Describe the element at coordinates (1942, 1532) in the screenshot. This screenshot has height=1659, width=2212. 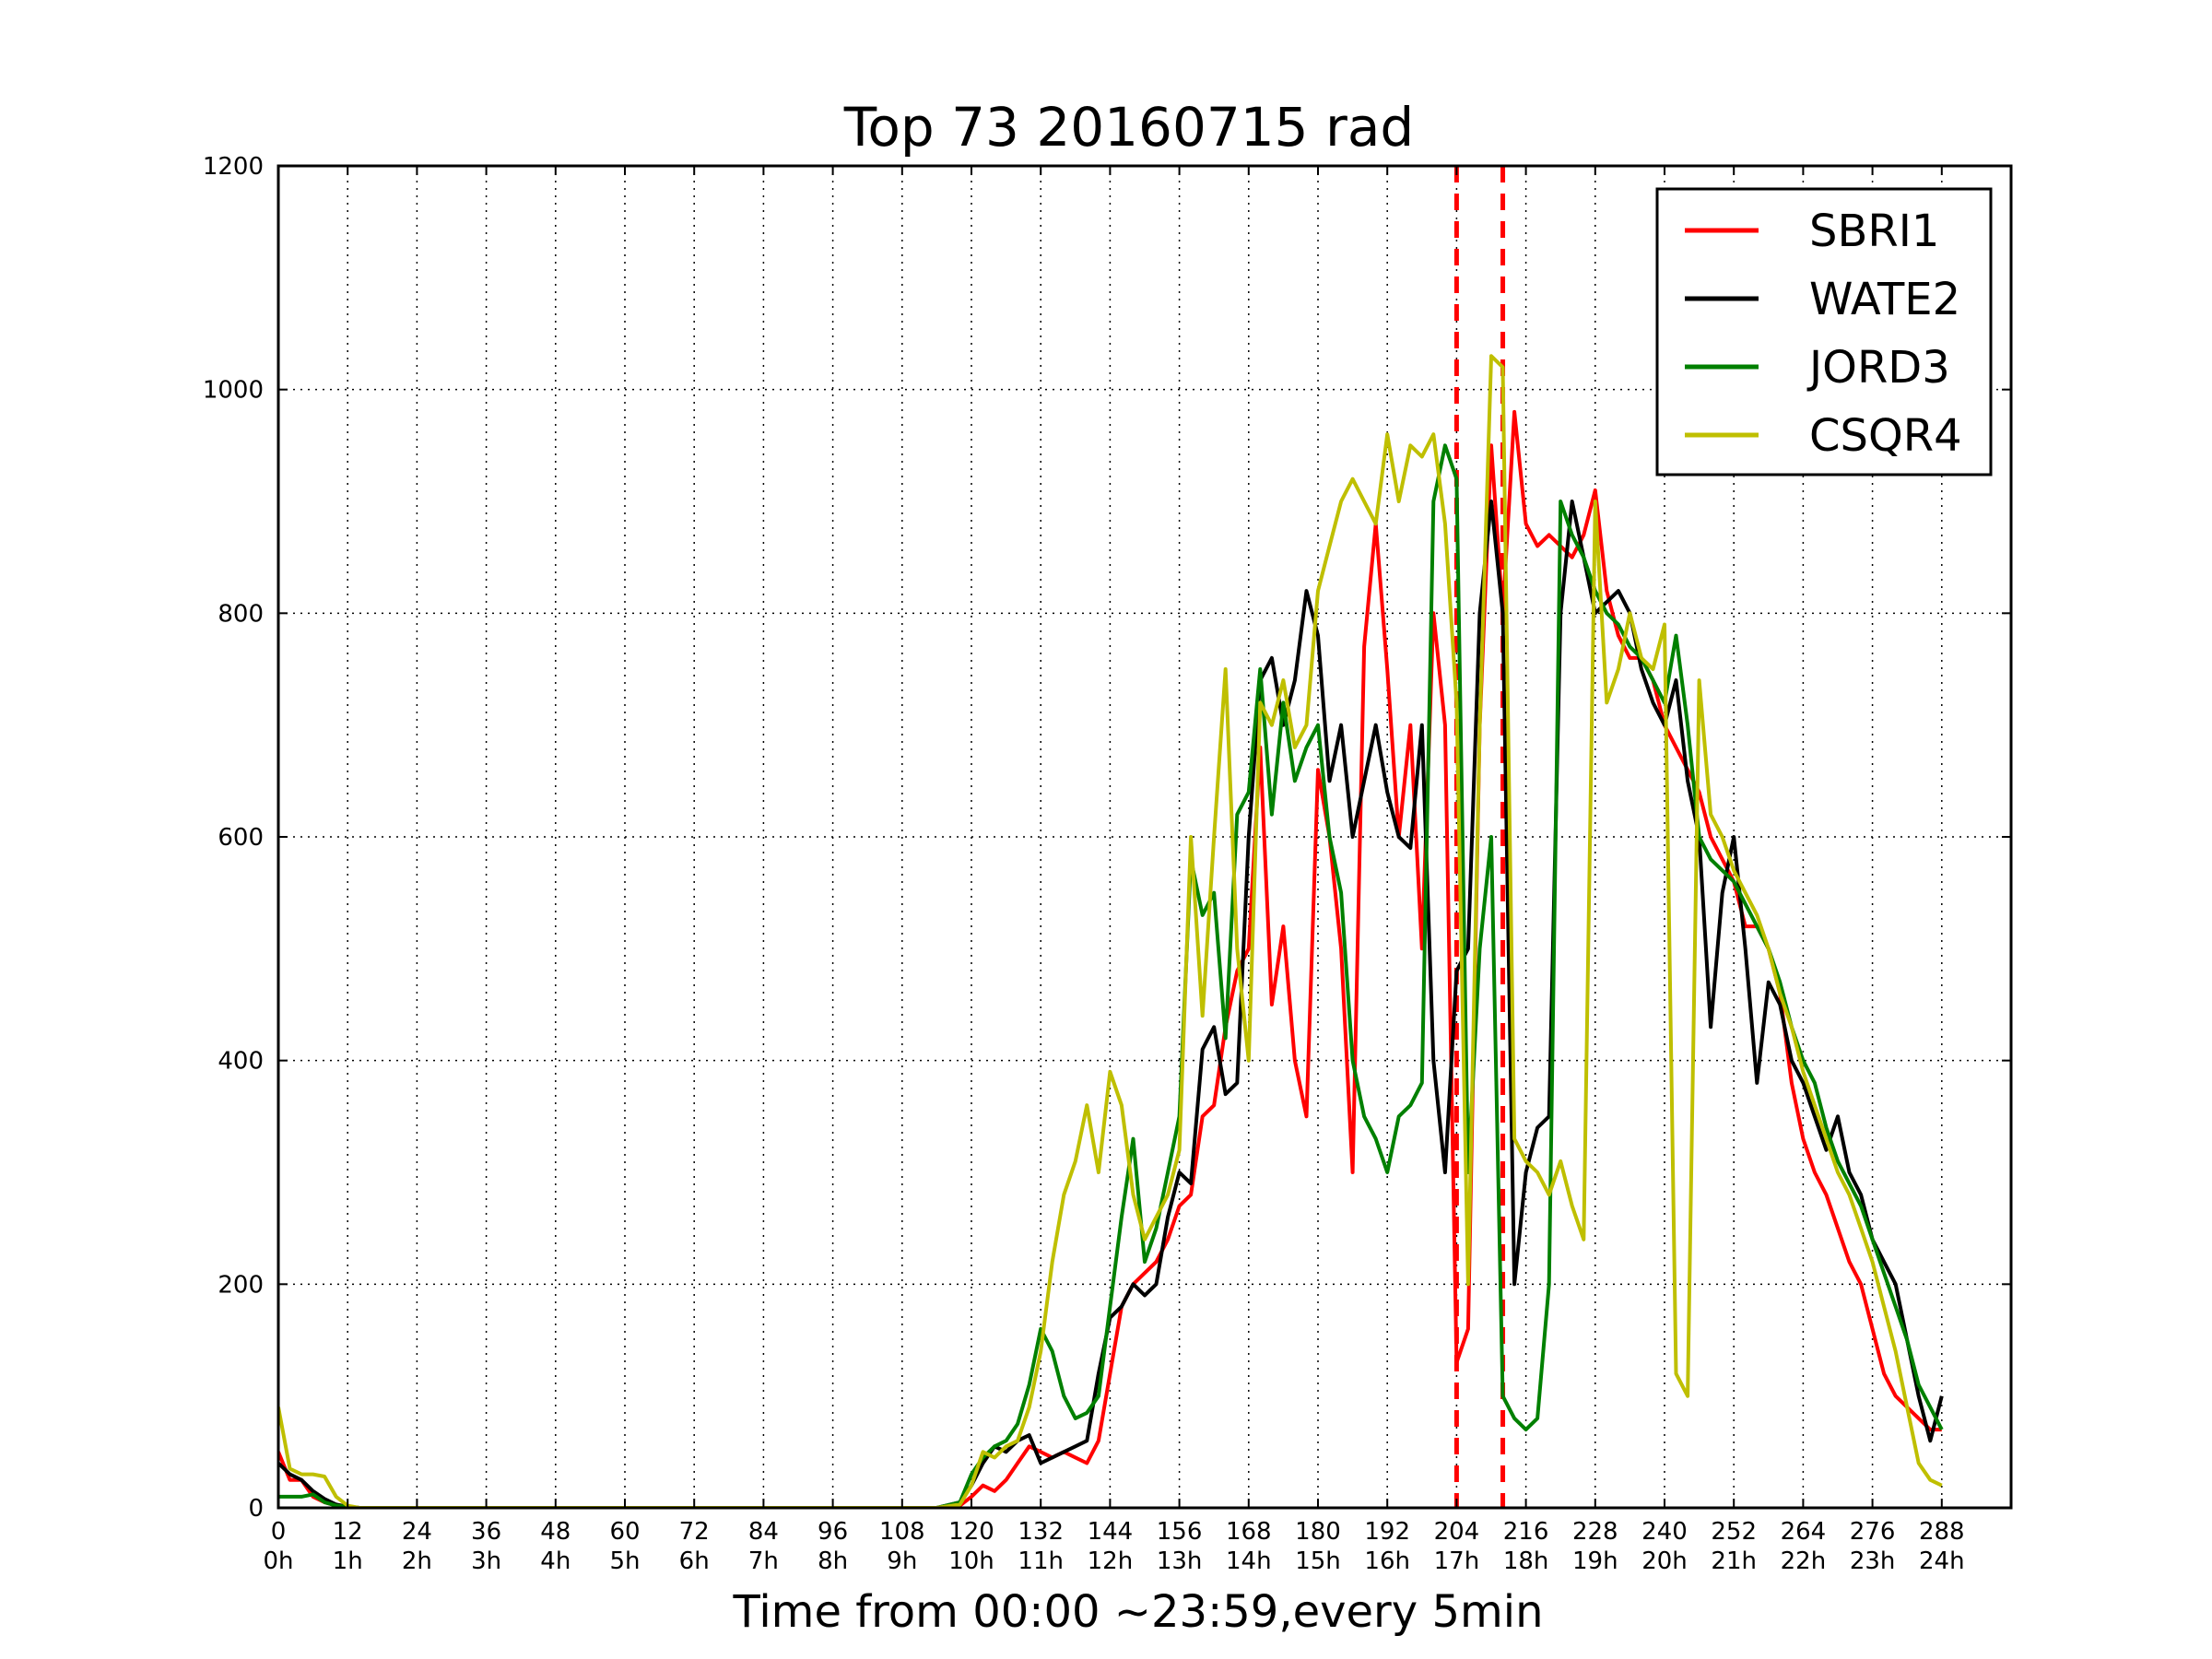
I see `x-tick-label: 288` at that location.